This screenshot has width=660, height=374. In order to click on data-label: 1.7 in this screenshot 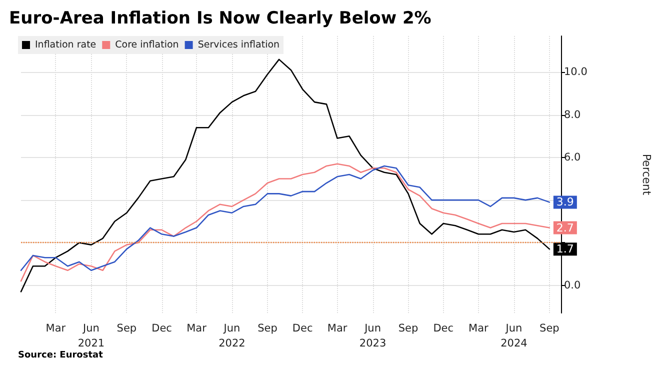, I will do `click(565, 249)`.